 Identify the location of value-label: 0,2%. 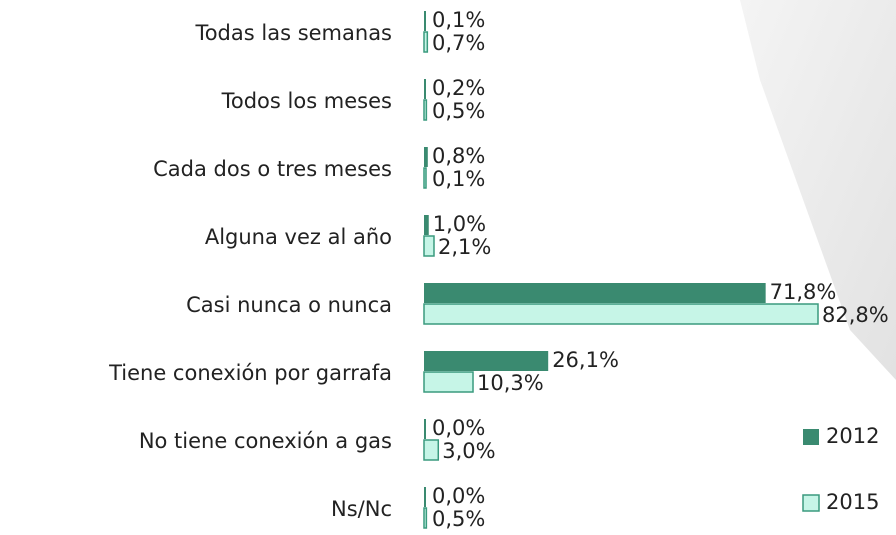
(458, 88).